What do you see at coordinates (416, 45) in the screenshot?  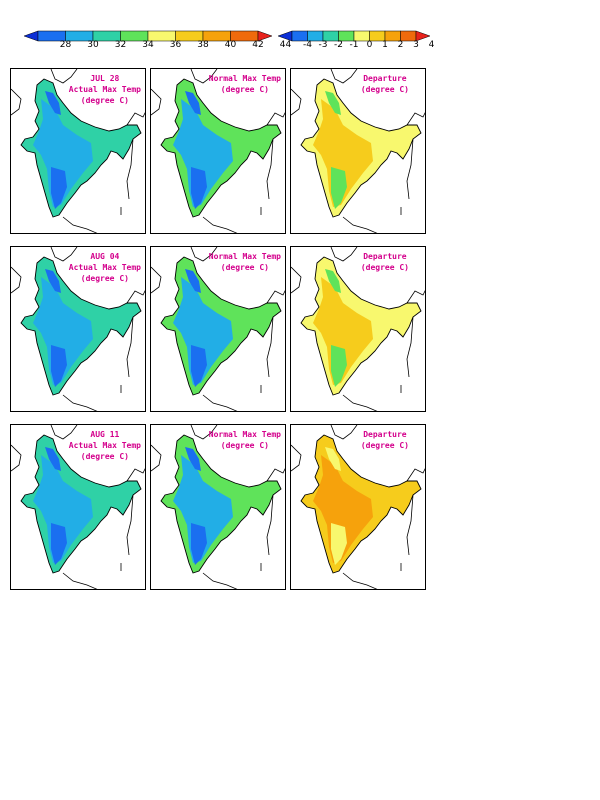 I see `colorbar-tick-label: 3` at bounding box center [416, 45].